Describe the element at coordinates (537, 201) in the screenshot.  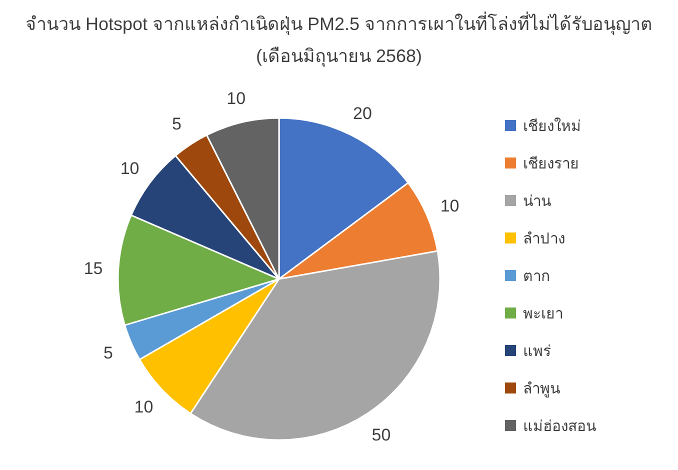
I see `legend-label: น่าน` at that location.